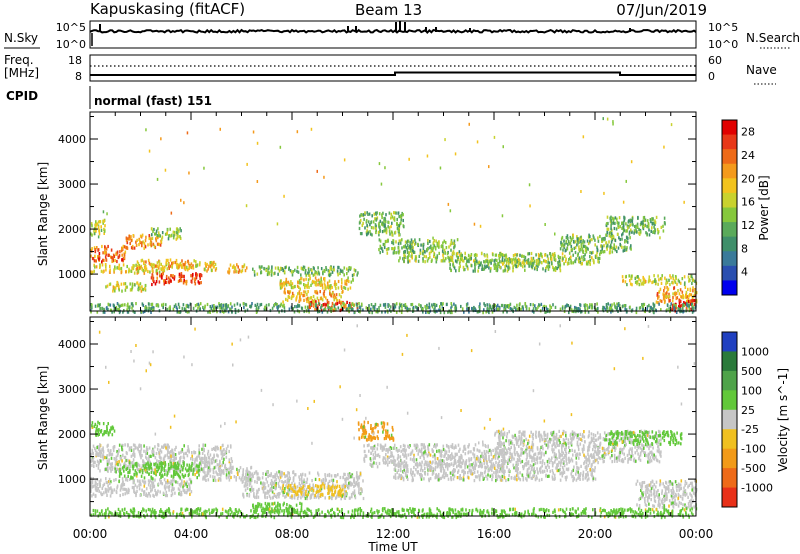 Image resolution: width=800 pixels, height=554 pixels. Describe the element at coordinates (393, 34) in the screenshot. I see `noise-panel-frame` at that location.